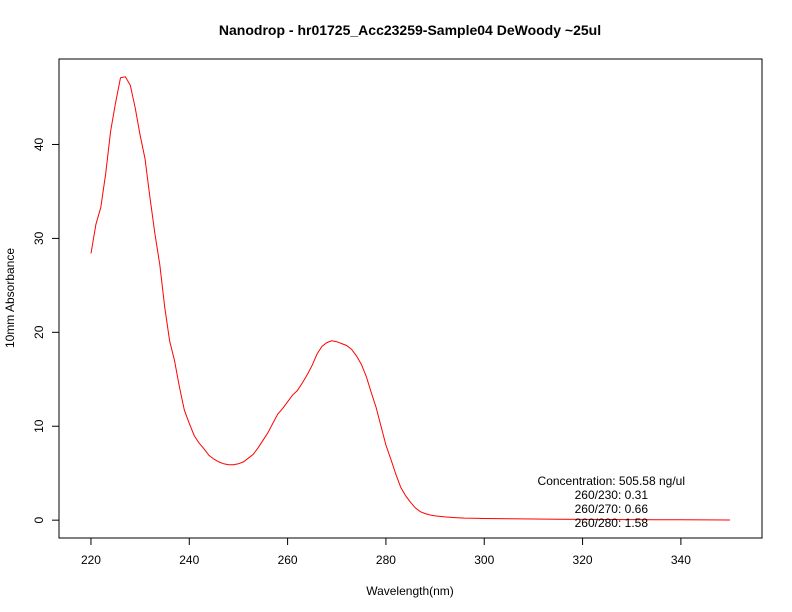  I want to click on x-axis-label: Wavelength(nm), so click(410, 591).